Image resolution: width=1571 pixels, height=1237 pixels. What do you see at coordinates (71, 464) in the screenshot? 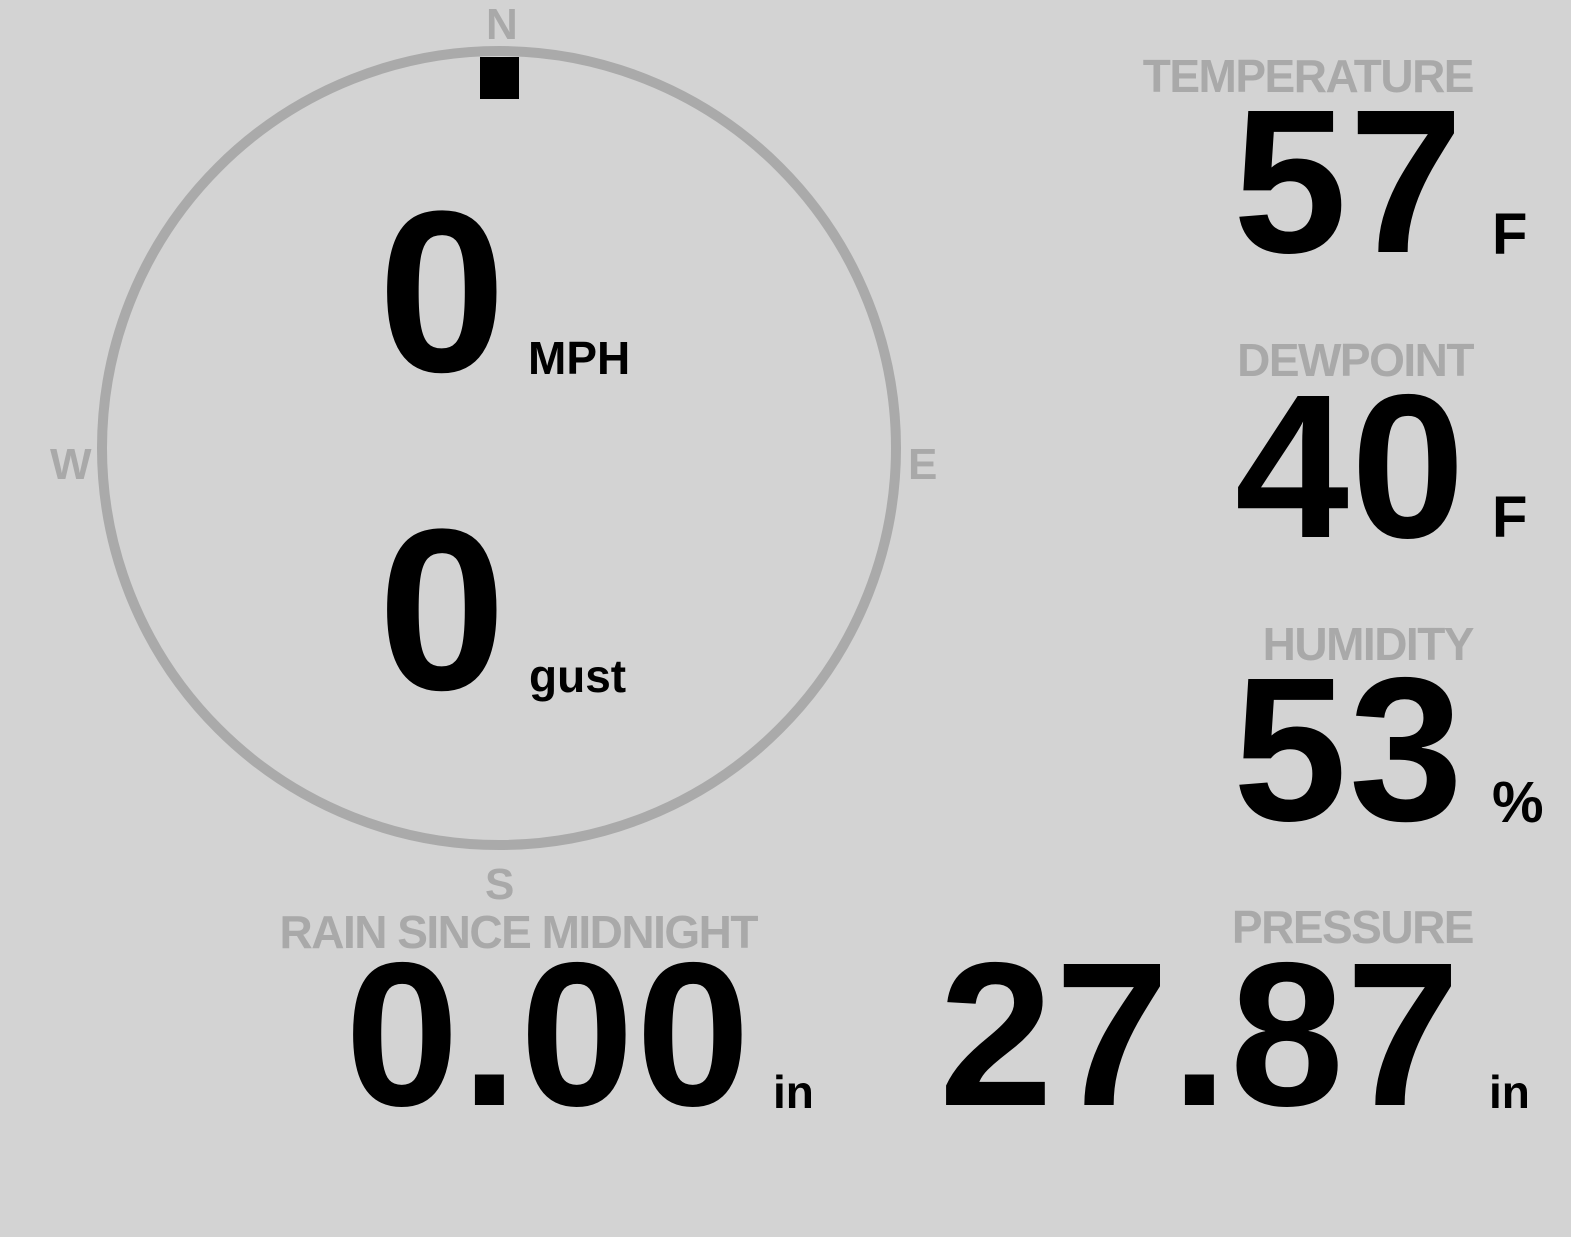
I see `compass-west: W` at bounding box center [71, 464].